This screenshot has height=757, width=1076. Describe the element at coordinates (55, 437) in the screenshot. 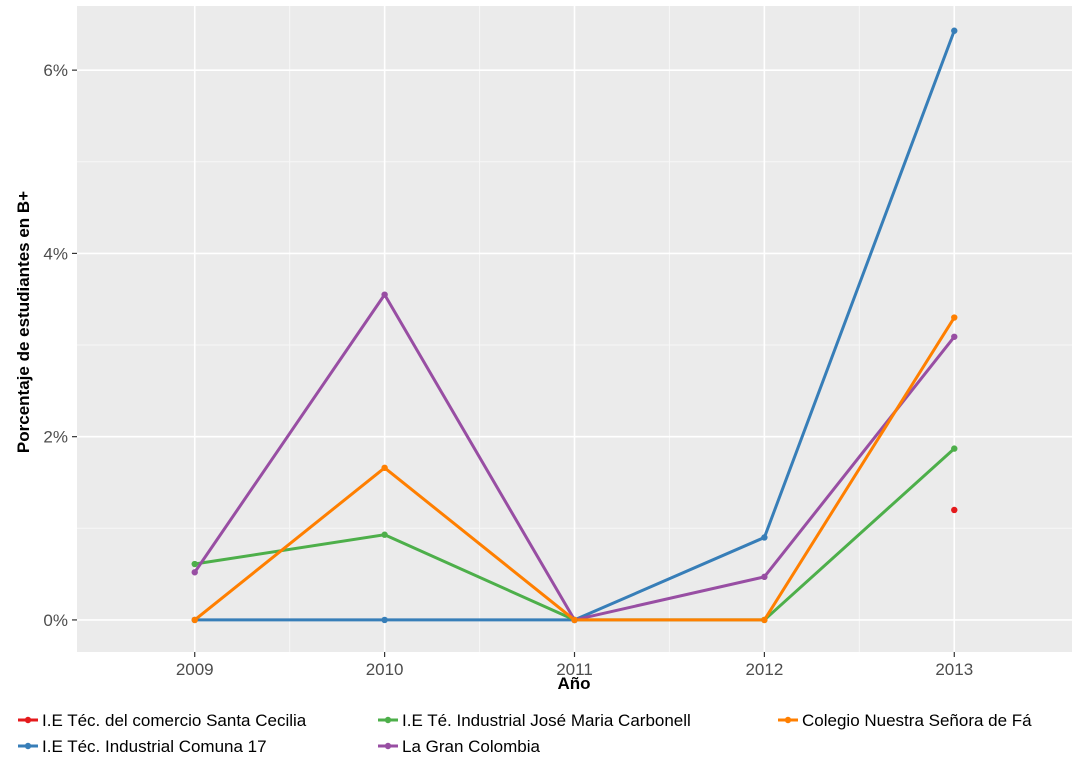

I see `y-tick-label: 2%` at that location.